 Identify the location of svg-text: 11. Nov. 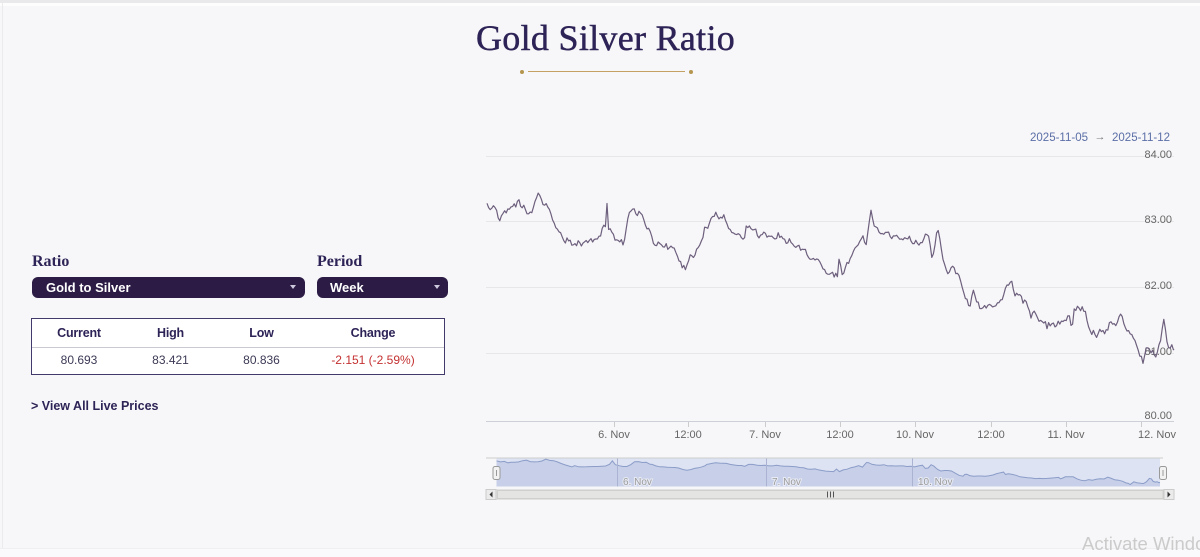
(1066, 435).